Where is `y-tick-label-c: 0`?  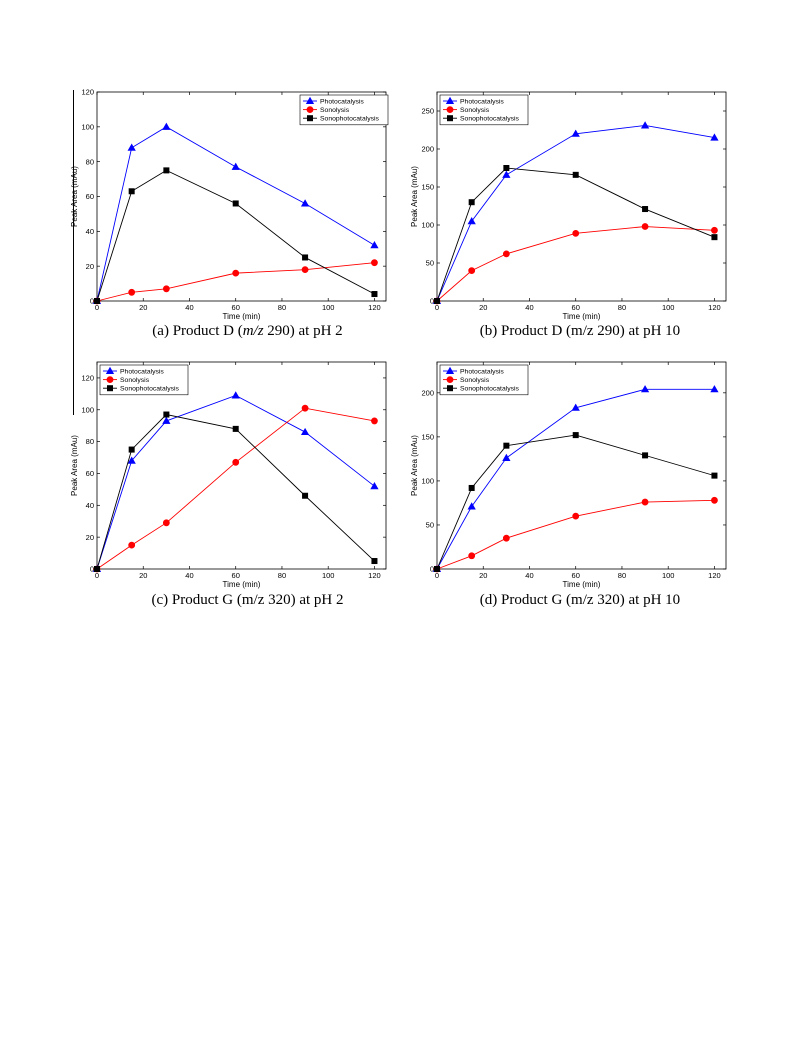 y-tick-label-c: 0 is located at coordinates (92, 569).